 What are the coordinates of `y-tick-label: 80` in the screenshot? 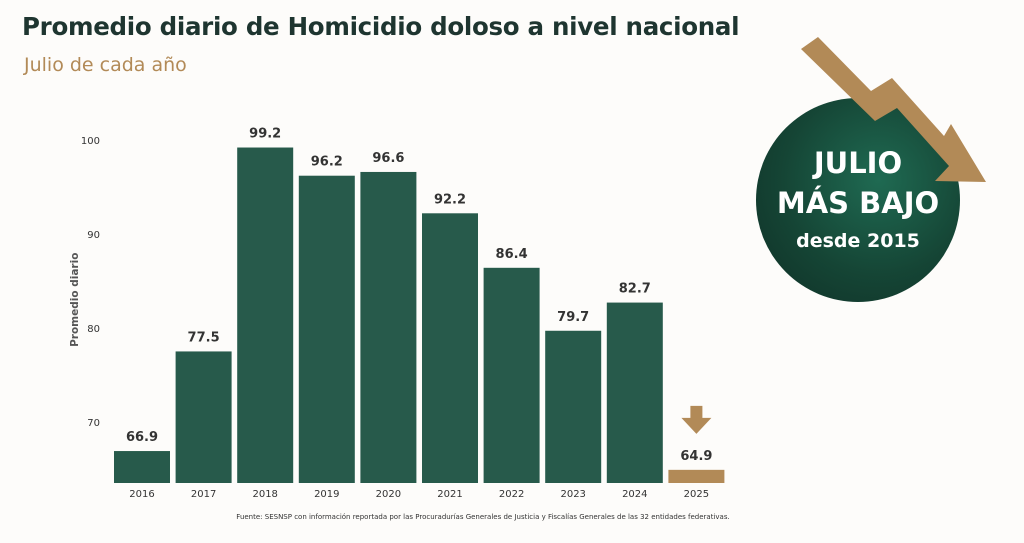 It's located at (93, 329).